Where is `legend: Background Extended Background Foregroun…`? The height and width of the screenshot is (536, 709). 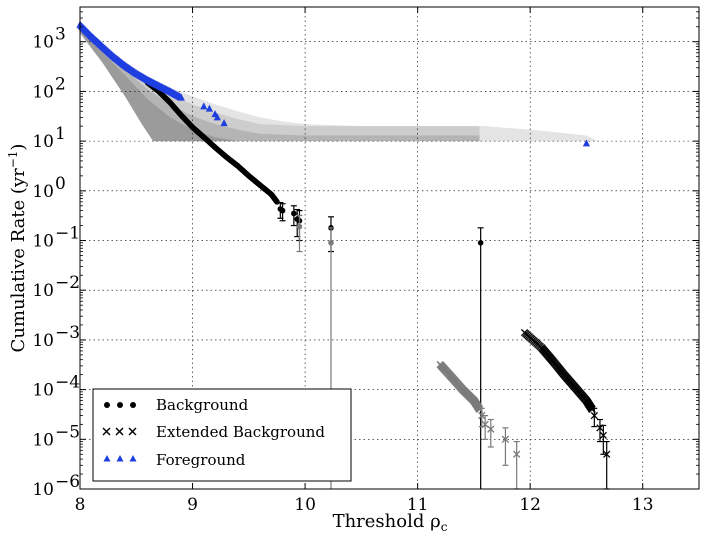 legend: Background Extended Background Foregroun… is located at coordinates (222, 435).